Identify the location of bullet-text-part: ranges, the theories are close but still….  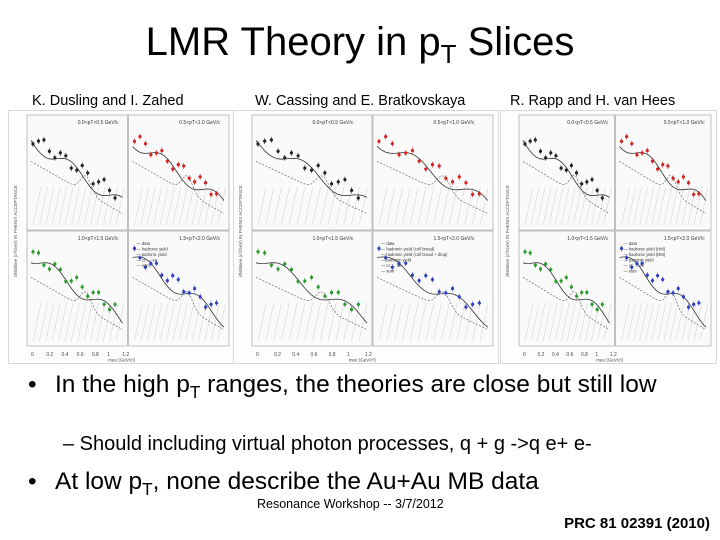
(428, 384).